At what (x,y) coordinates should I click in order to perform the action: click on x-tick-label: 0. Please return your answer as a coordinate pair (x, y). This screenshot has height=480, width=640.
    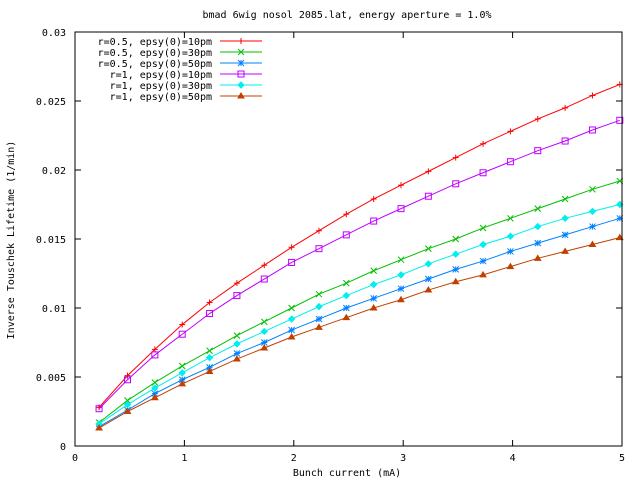
    Looking at the image, I should click on (75, 458).